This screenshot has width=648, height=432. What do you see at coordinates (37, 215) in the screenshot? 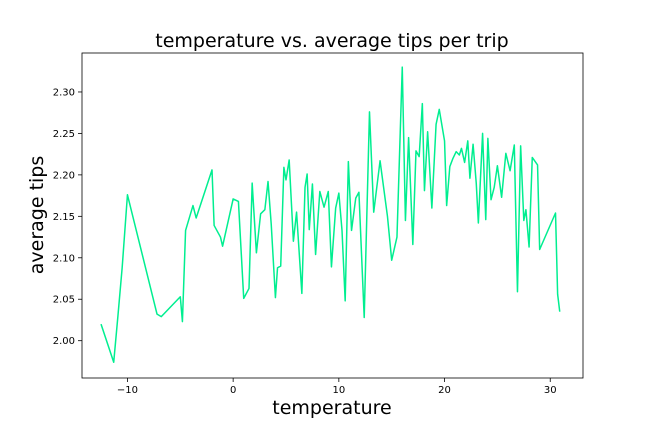
I see `y-axis-label: average tips` at bounding box center [37, 215].